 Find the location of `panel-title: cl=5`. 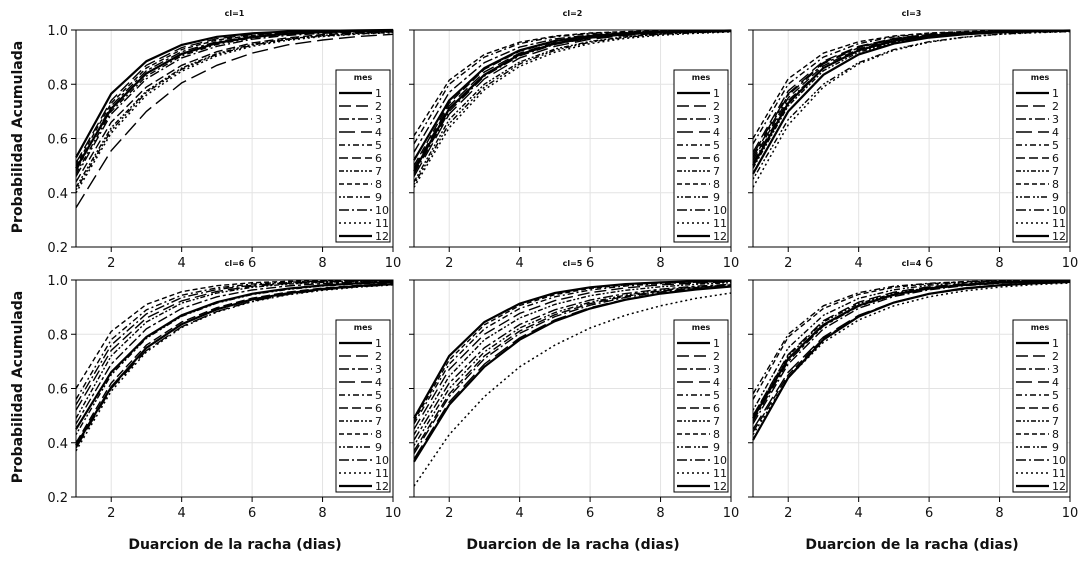

panel-title: cl=5 is located at coordinates (573, 263).